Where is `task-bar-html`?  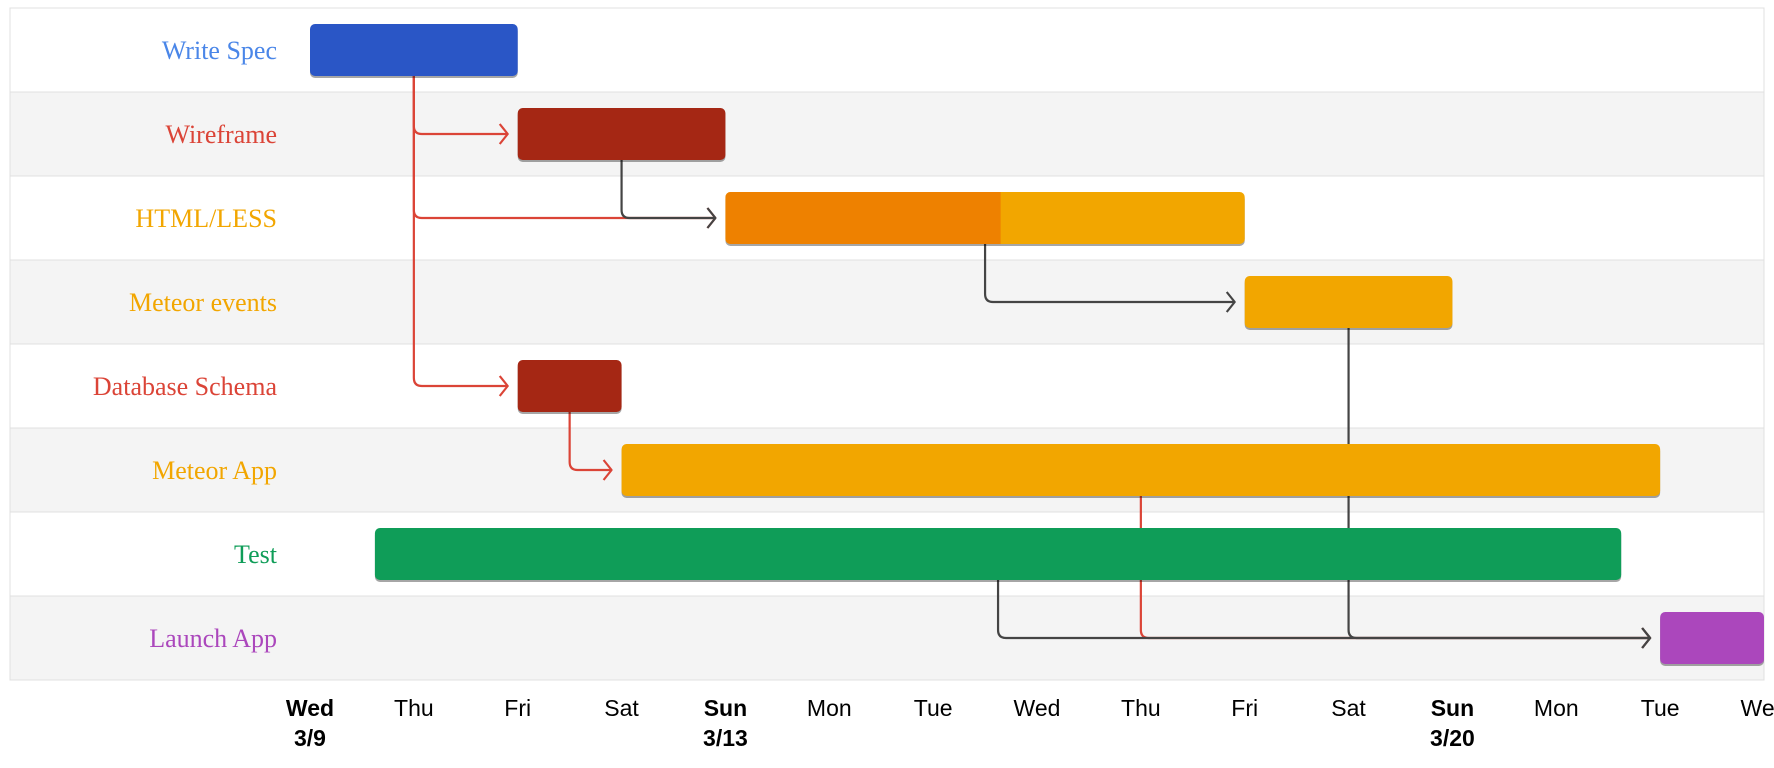 task-bar-html is located at coordinates (985, 219).